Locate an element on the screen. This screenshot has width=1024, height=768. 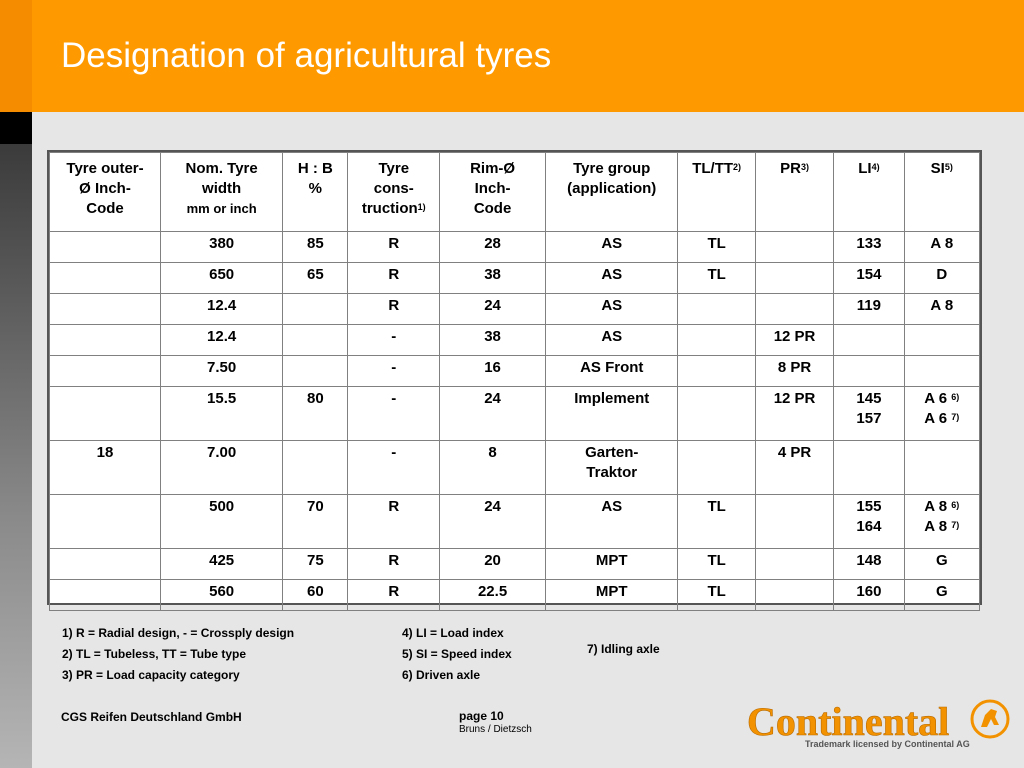
table-row: 18 7.00 - 8 Garten- Traktor 4 PR is located at coordinates (514, 467).